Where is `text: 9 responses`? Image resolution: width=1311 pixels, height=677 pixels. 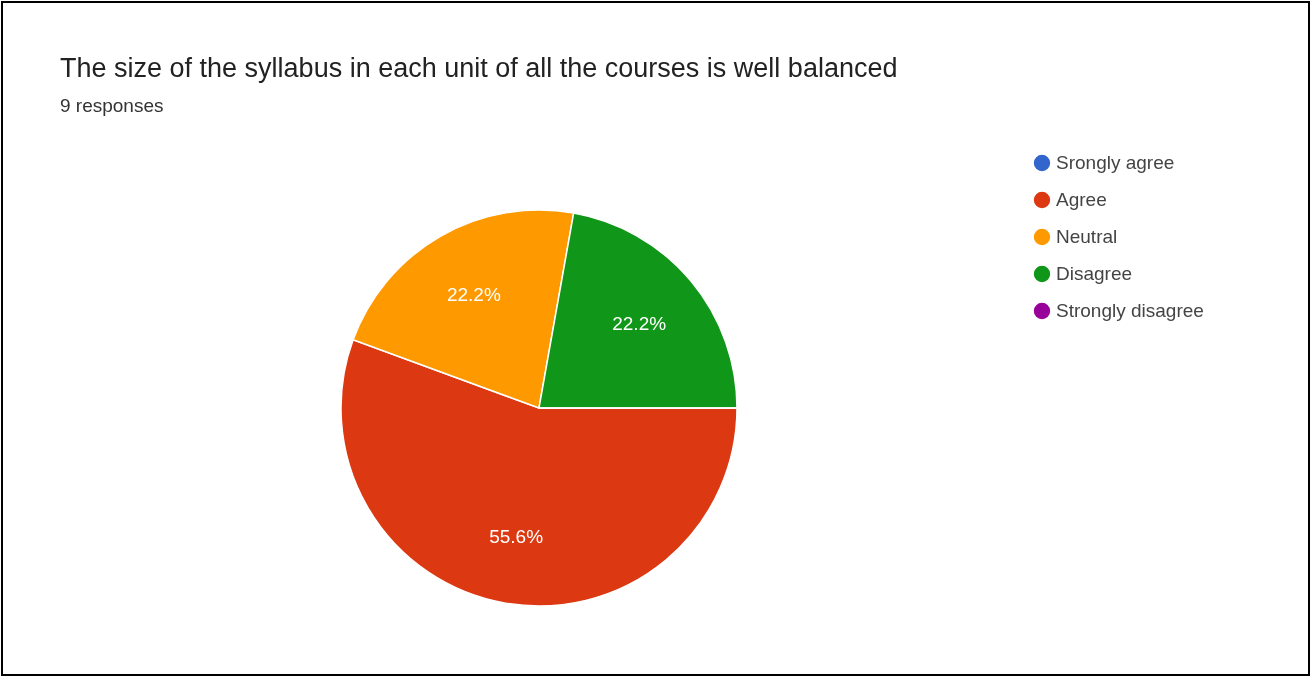
text: 9 responses is located at coordinates (112, 105).